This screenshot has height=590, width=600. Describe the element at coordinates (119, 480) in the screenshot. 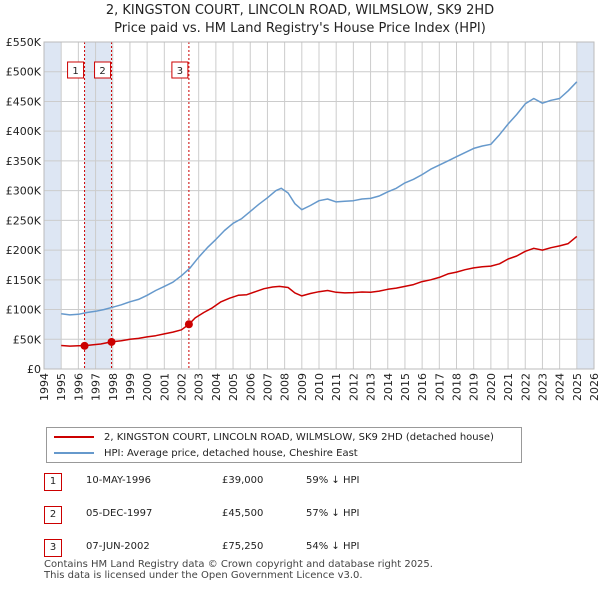

I see `sale-date: 10-MAY-1996` at that location.